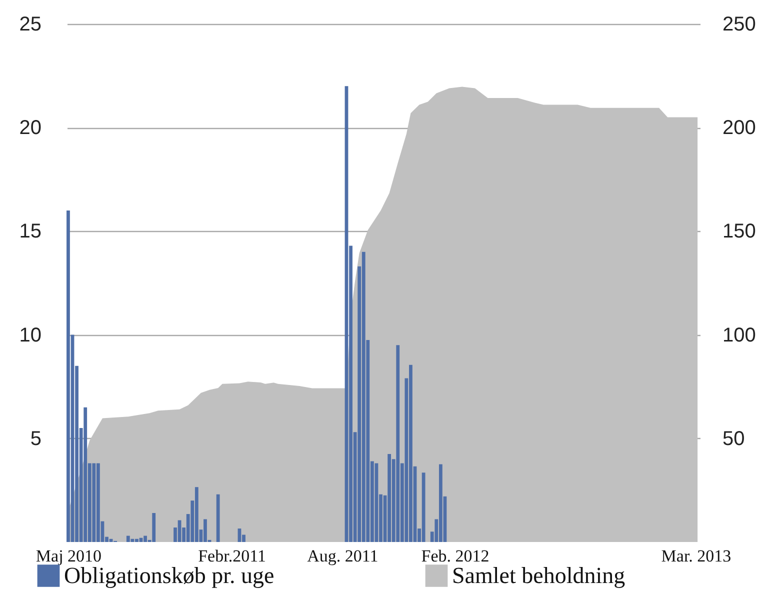 The height and width of the screenshot is (603, 772). What do you see at coordinates (30, 231) in the screenshot?
I see `y-tick-label: 15` at bounding box center [30, 231].